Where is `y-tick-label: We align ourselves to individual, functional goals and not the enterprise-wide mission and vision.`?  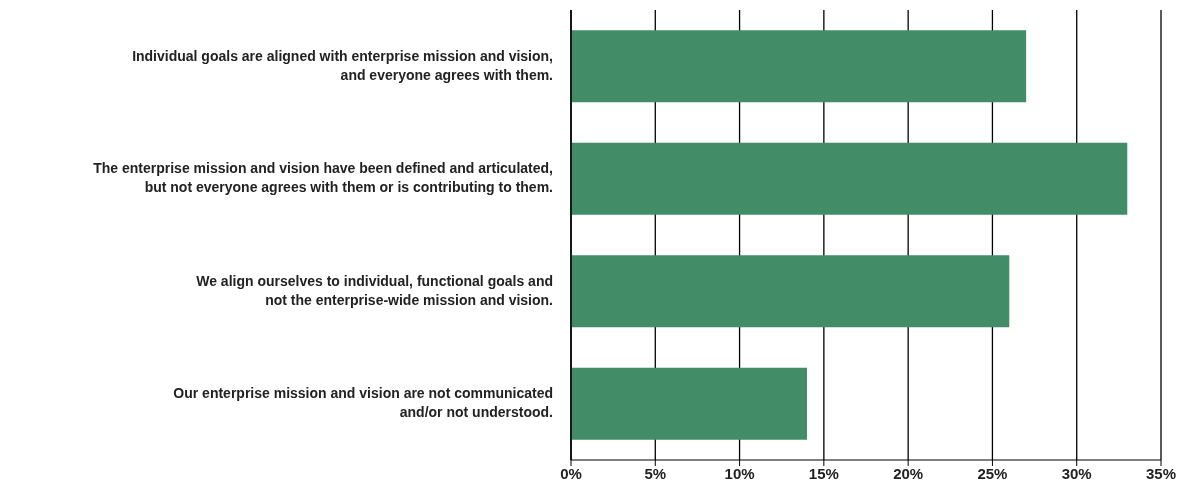 y-tick-label: We align ourselves to individual, functional goals and not the enterprise-wide mission and vision. is located at coordinates (374, 290).